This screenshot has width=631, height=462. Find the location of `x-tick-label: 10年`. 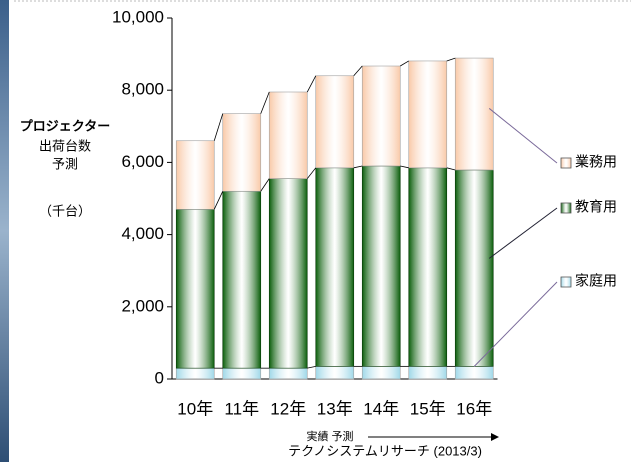

x-tick-label: 10年 is located at coordinates (195, 408).